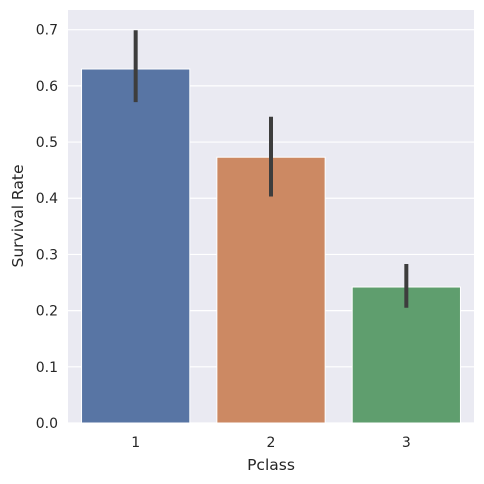  I want to click on y-tick-label: 0.1, so click(47, 368).